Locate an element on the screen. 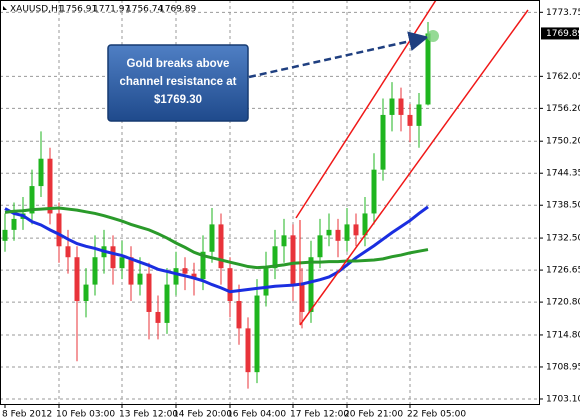 Image resolution: width=580 pixels, height=420 pixels. x-tick-label: 8 Feb 2012 is located at coordinates (27, 415).